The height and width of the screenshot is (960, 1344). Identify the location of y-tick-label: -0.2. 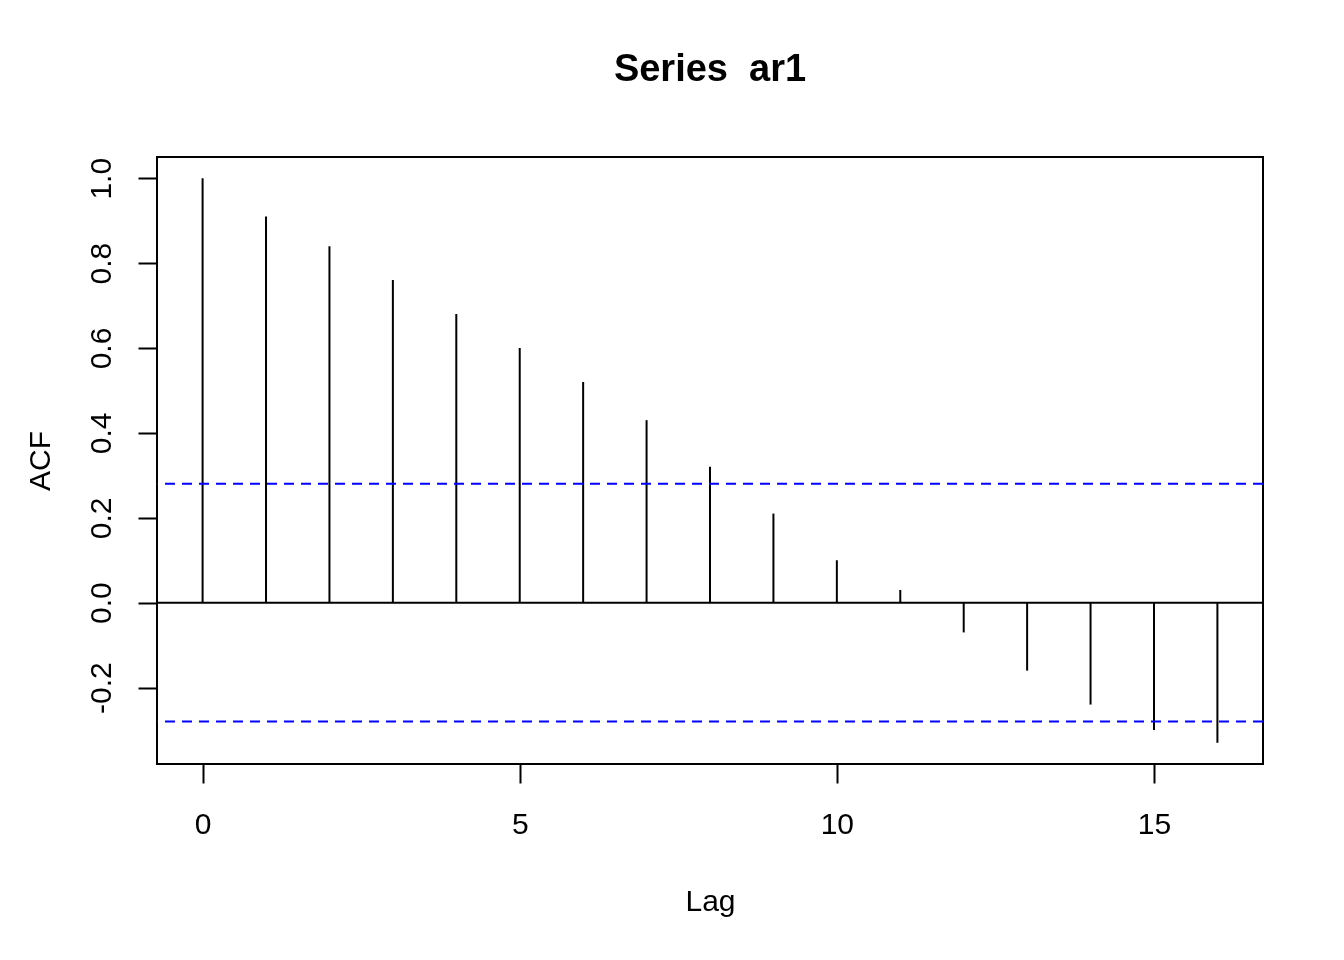
(100, 688).